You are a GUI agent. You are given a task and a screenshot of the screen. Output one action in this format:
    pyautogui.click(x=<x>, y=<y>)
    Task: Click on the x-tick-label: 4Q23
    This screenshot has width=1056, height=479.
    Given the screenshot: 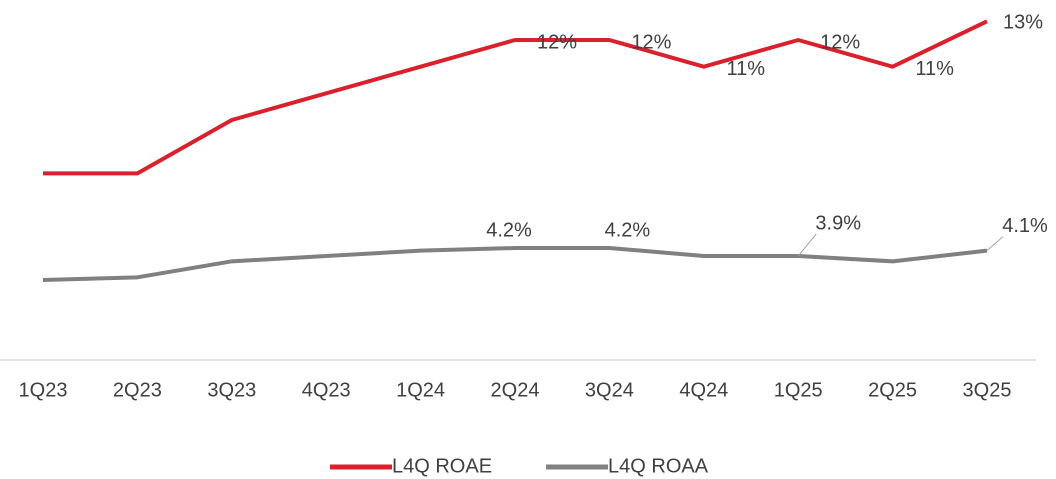 What is the action you would take?
    pyautogui.click(x=326, y=390)
    